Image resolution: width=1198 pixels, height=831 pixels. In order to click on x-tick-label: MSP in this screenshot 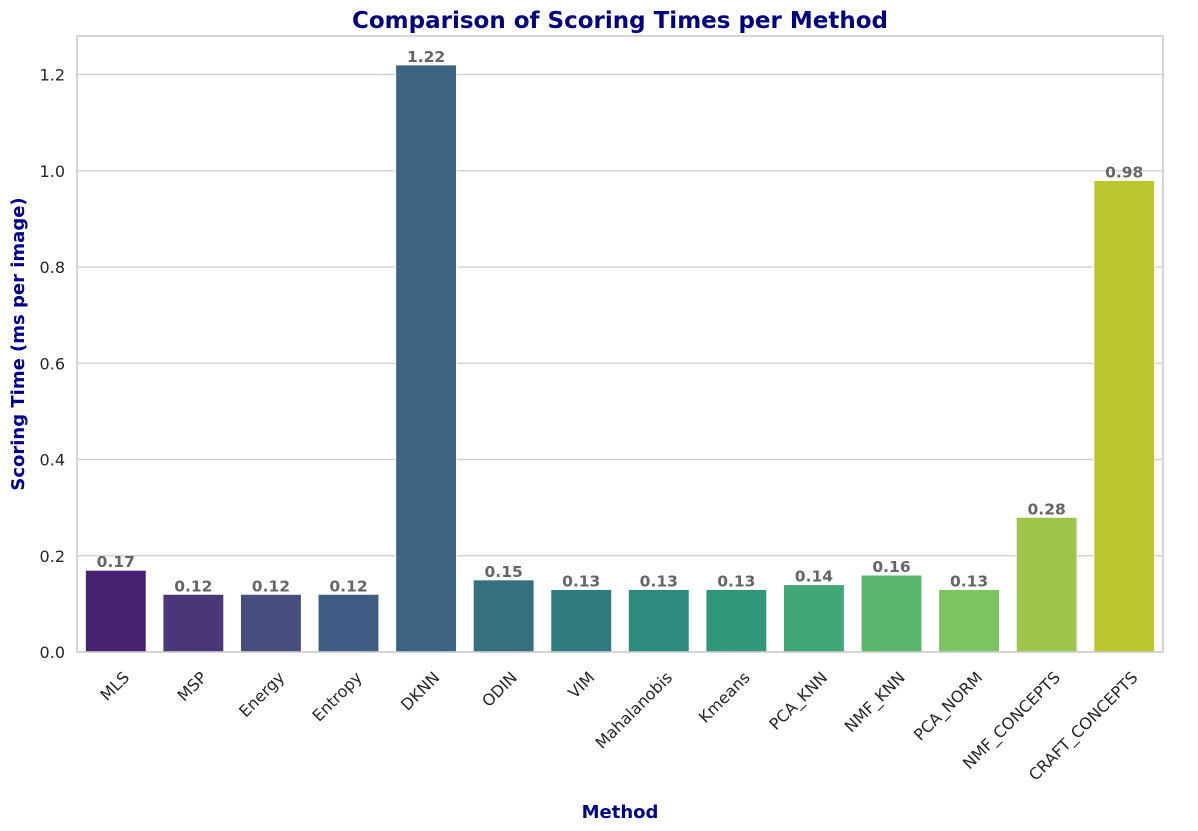, I will do `click(191, 686)`.